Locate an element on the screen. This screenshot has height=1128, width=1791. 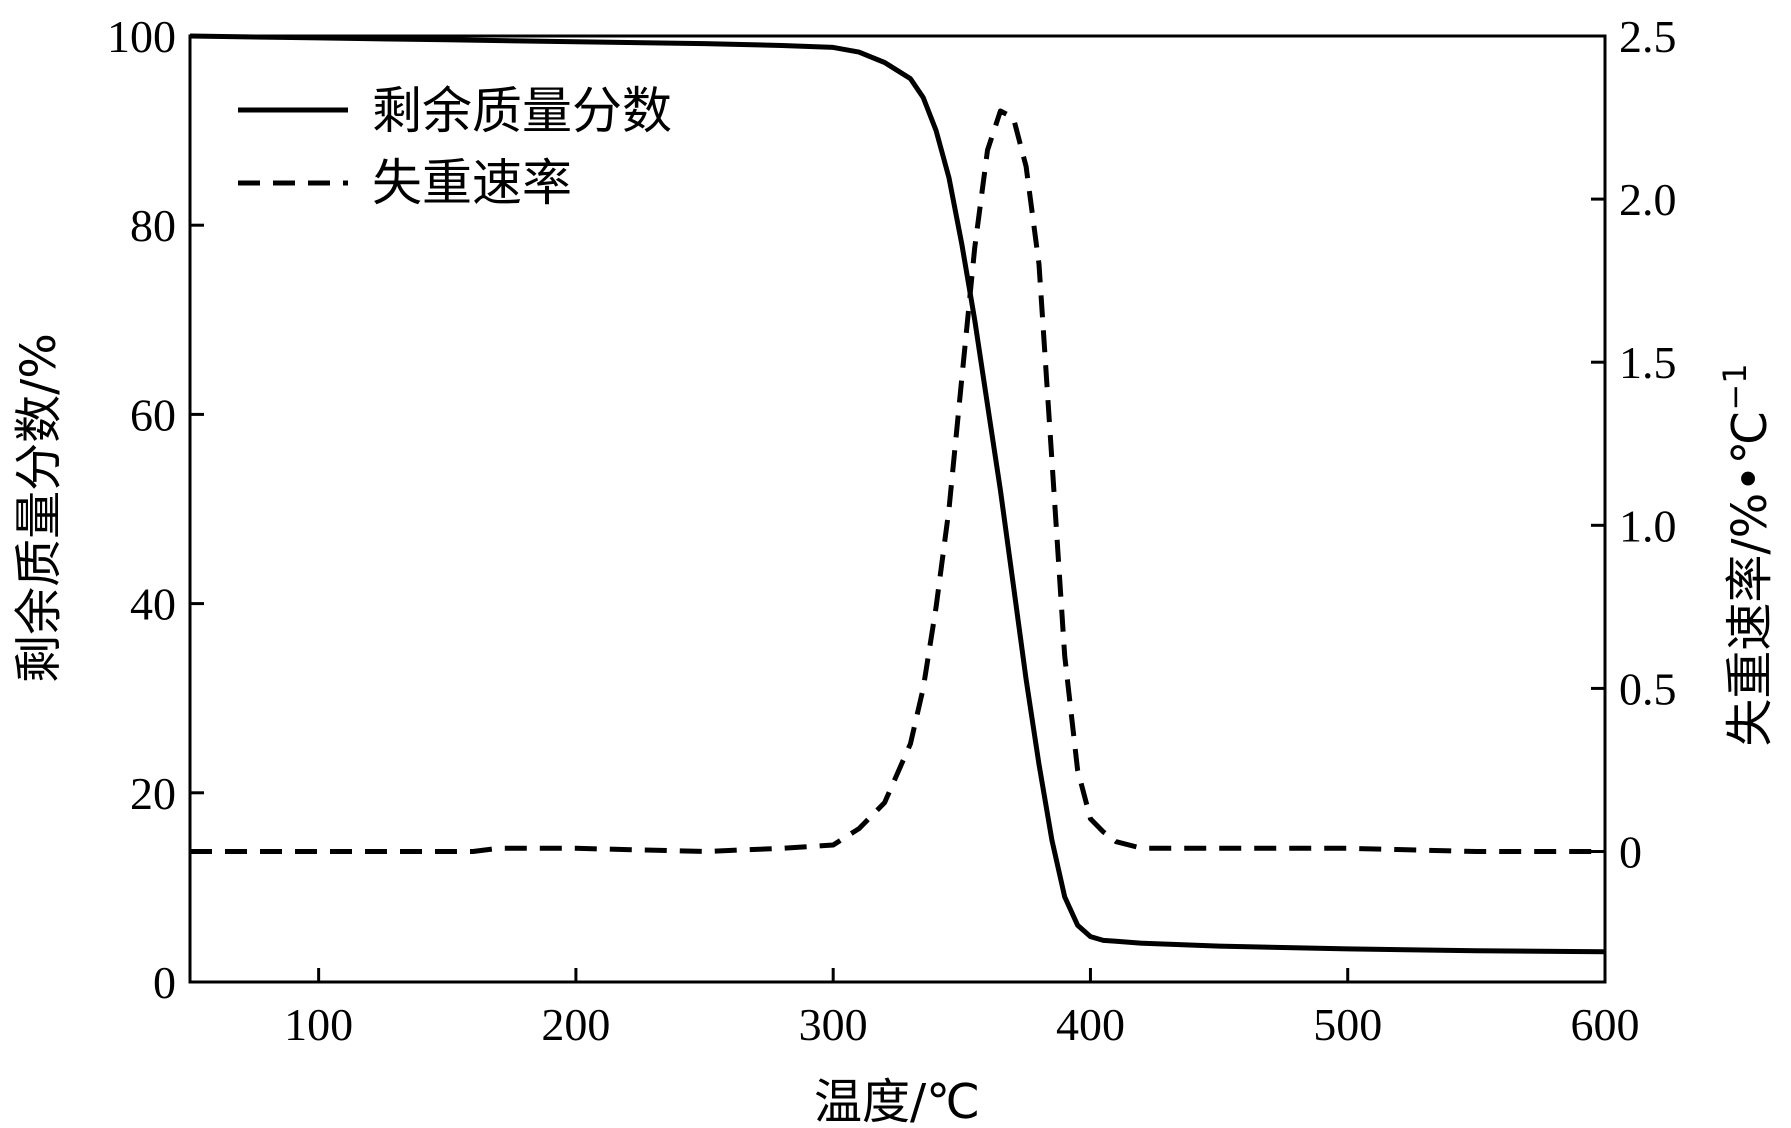
y-right-axis-ticks: 0 0.5 1.0 1.5 2.0 2.5 is located at coordinates (1634, 444).